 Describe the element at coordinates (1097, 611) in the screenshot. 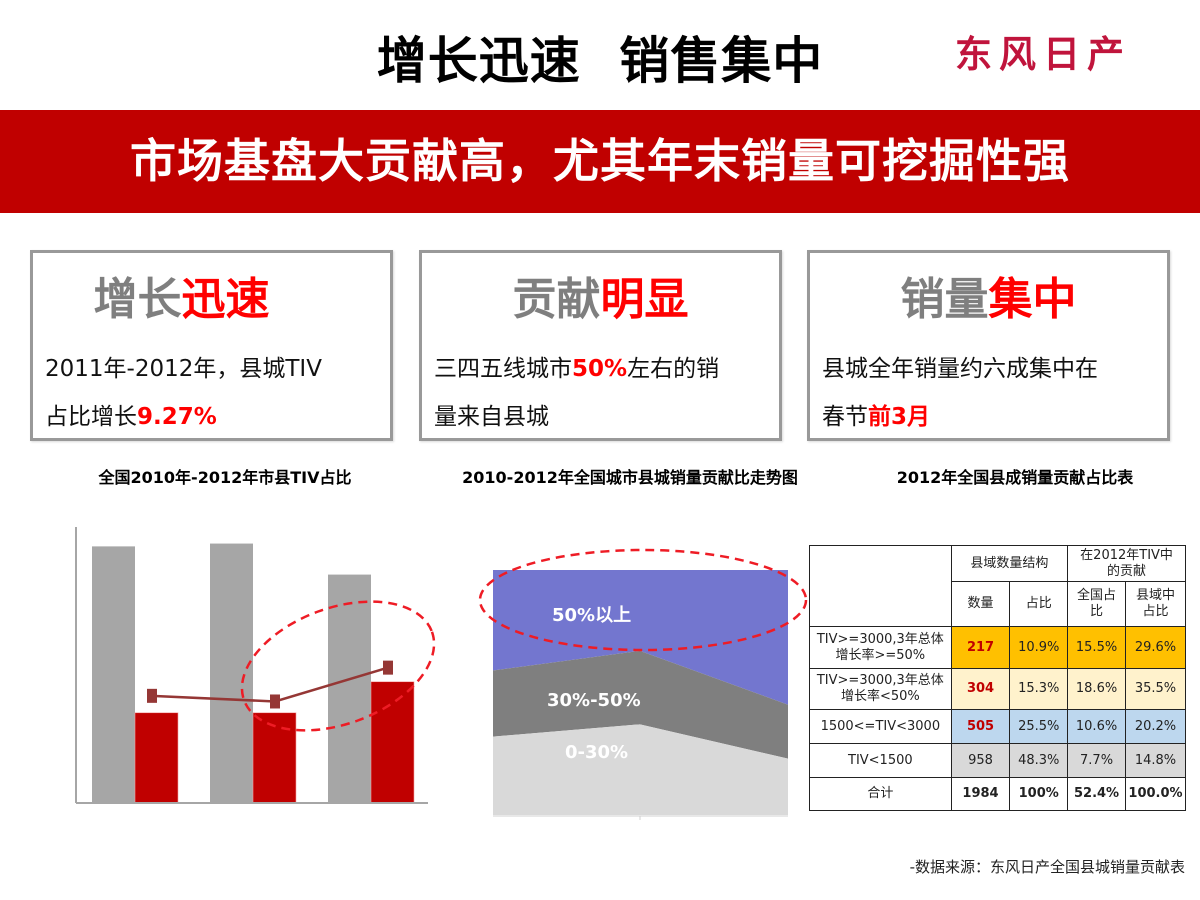

I see `header-text: 比` at that location.